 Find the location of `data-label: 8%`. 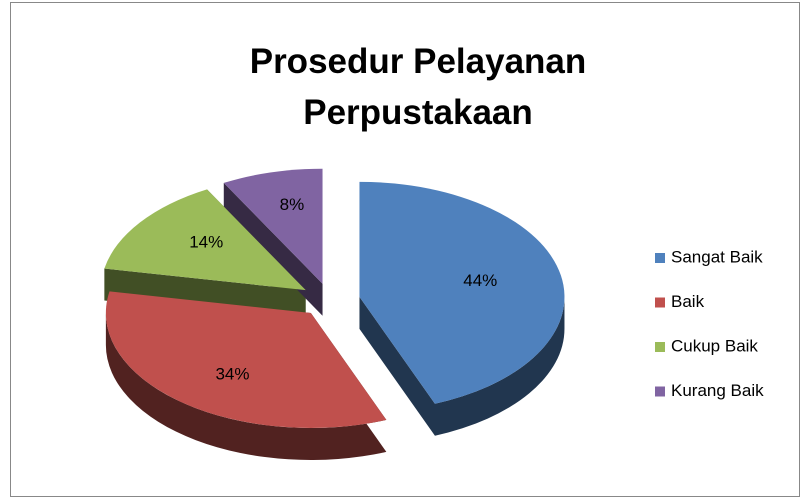

data-label: 8% is located at coordinates (292, 204).